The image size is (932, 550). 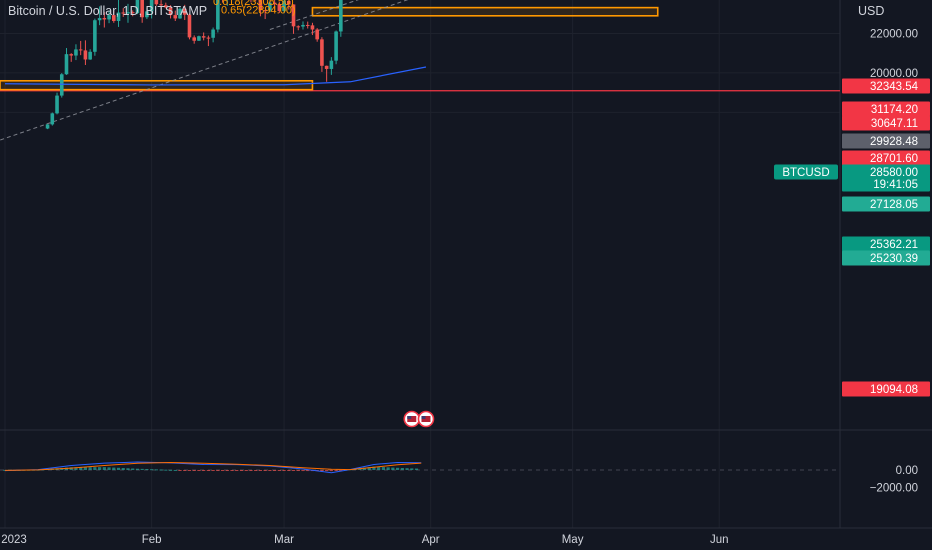 I want to click on time-tick: Feb, so click(x=152, y=540).